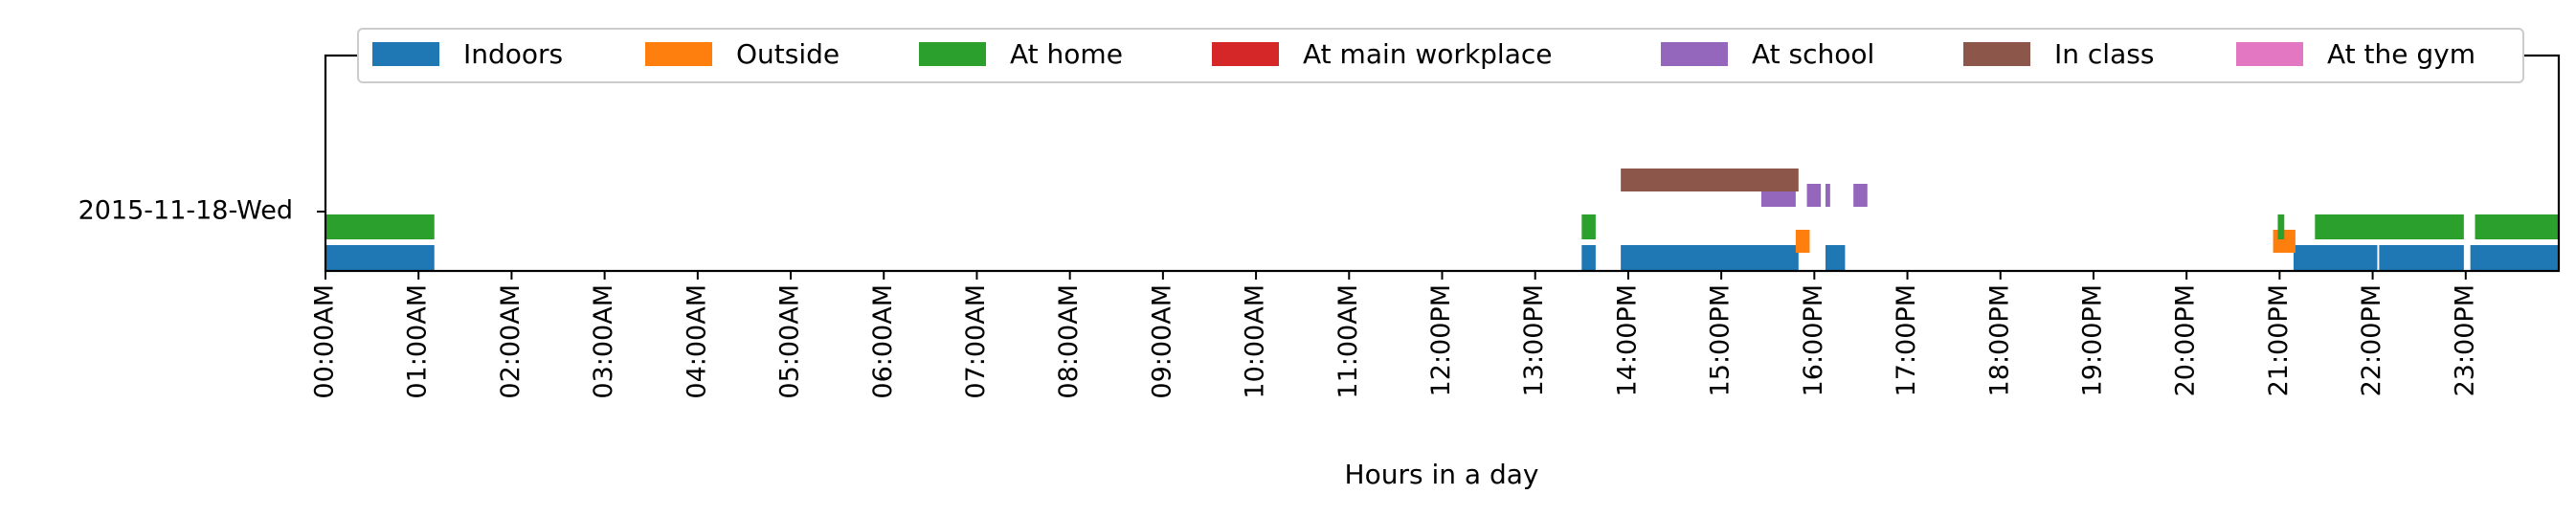 The image size is (2576, 517). Describe the element at coordinates (1442, 474) in the screenshot. I see `x-axis-label: Hours in a day` at that location.